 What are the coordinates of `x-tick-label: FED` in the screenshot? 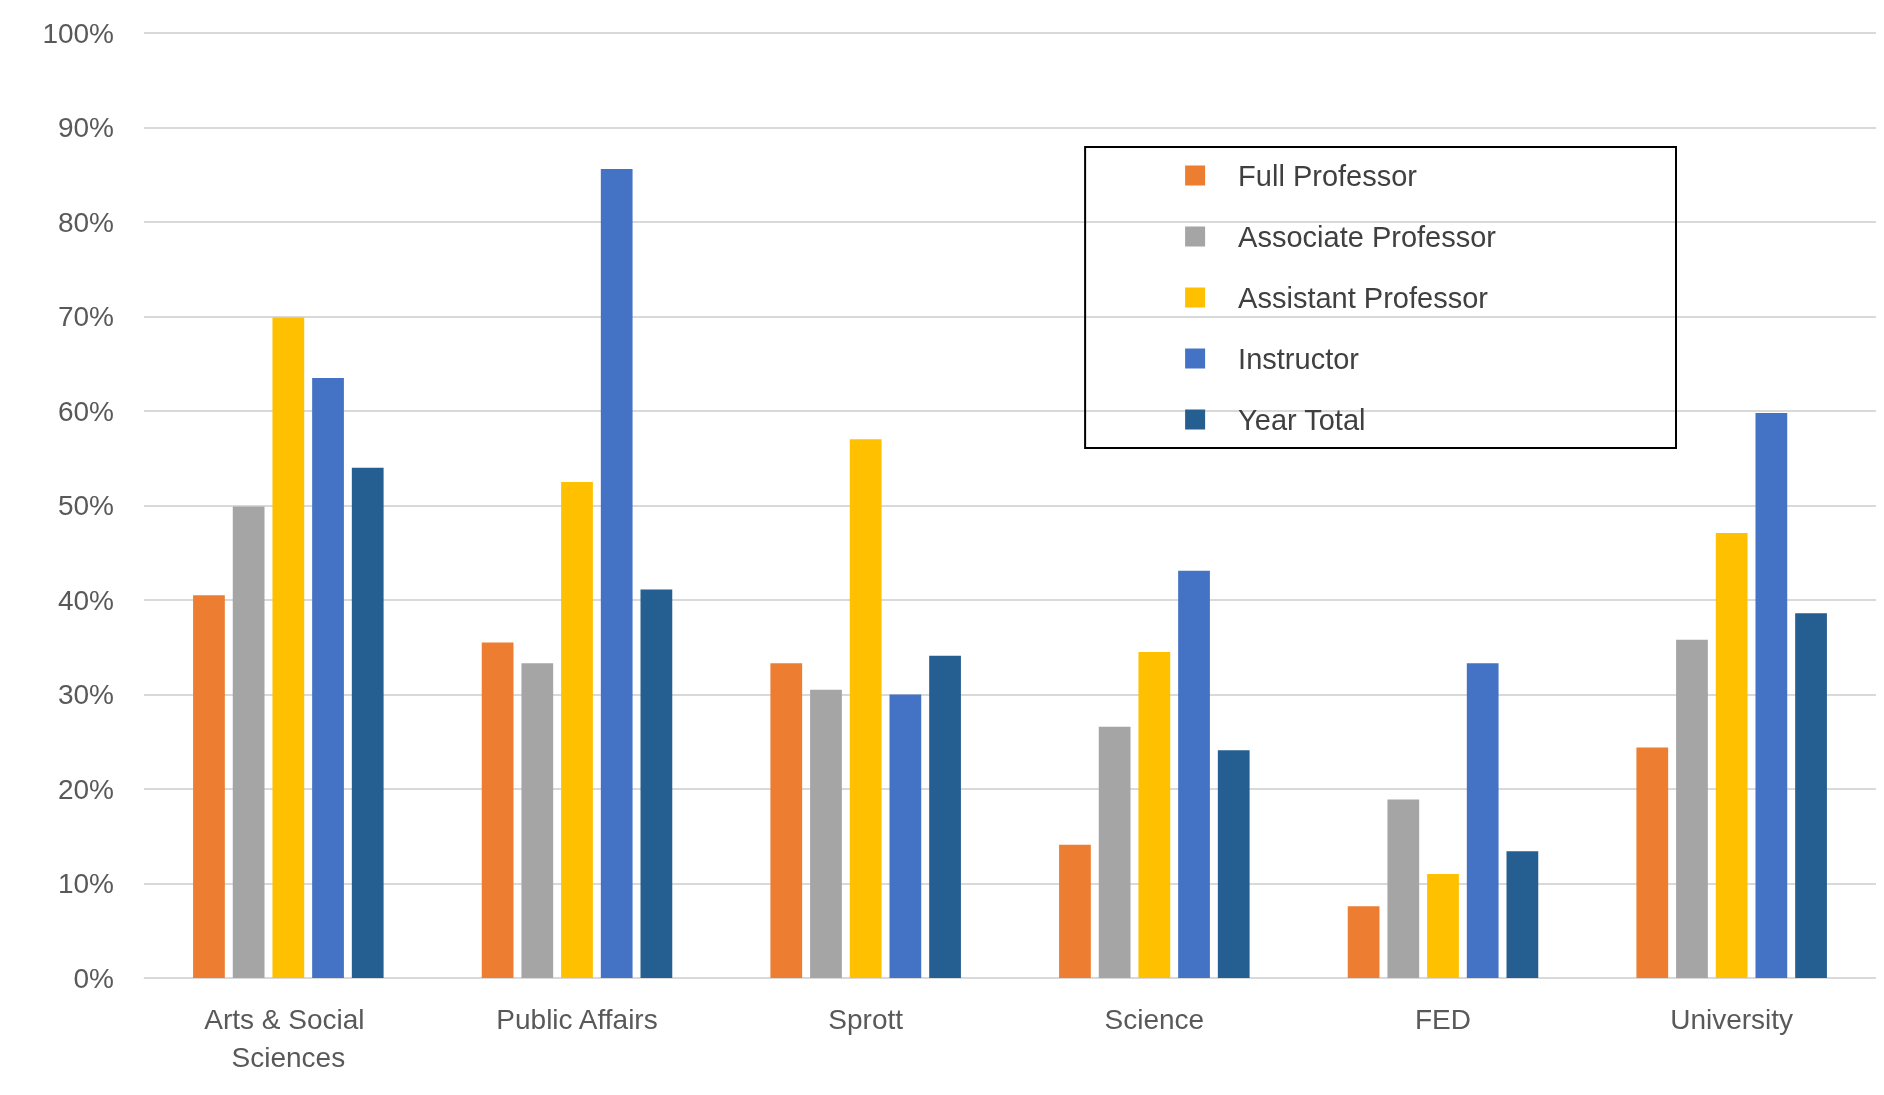 It's located at (1443, 1019).